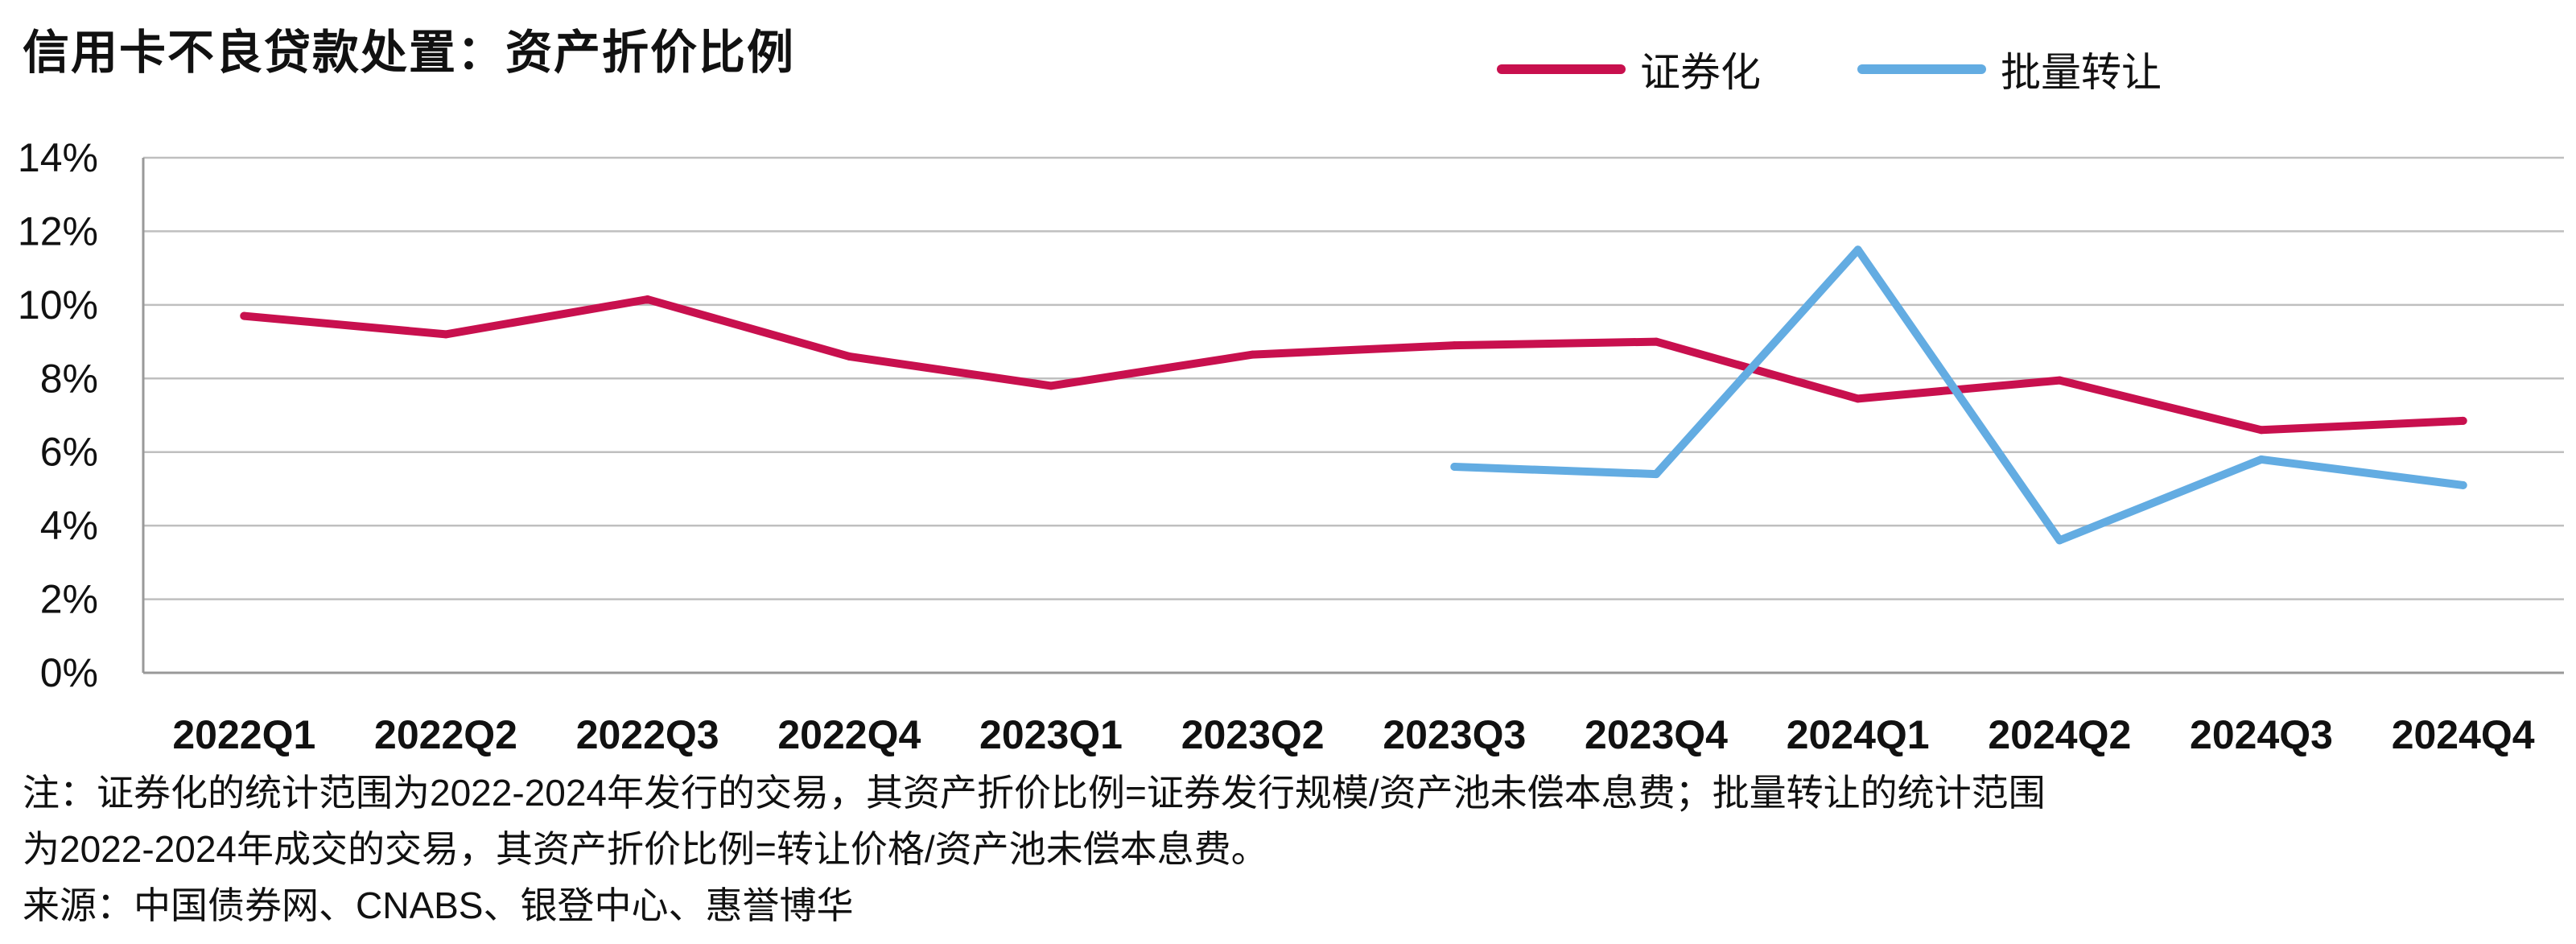  I want to click on legend-label-securitization: 证券化, so click(1700, 72).